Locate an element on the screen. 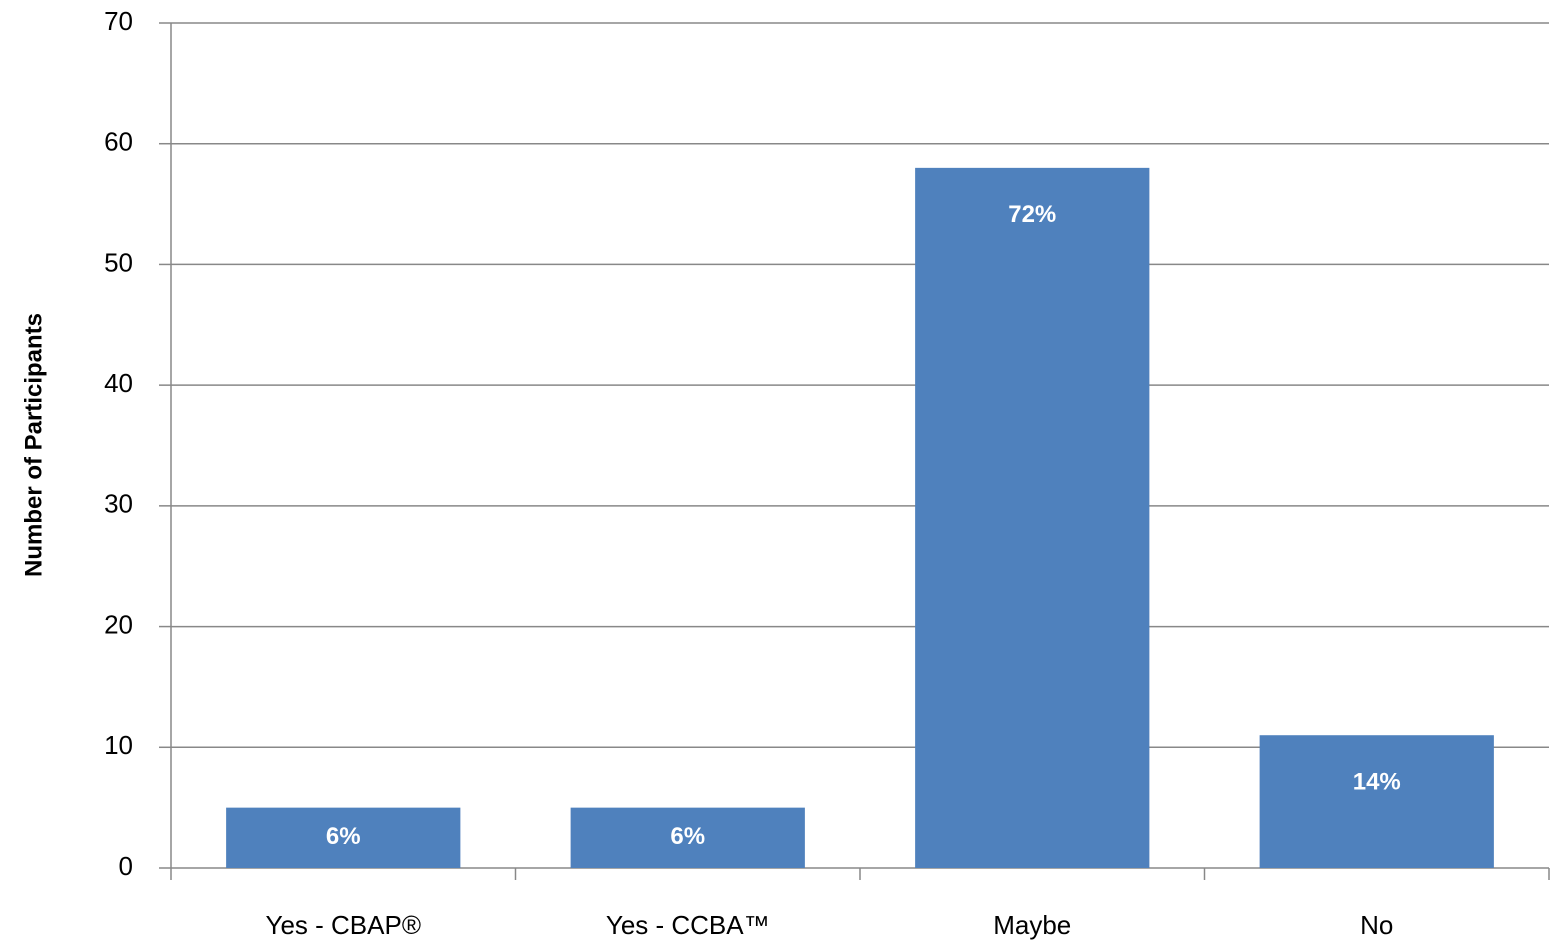 Image resolution: width=1550 pixels, height=951 pixels. x-tick-label: Maybe is located at coordinates (1032, 925).